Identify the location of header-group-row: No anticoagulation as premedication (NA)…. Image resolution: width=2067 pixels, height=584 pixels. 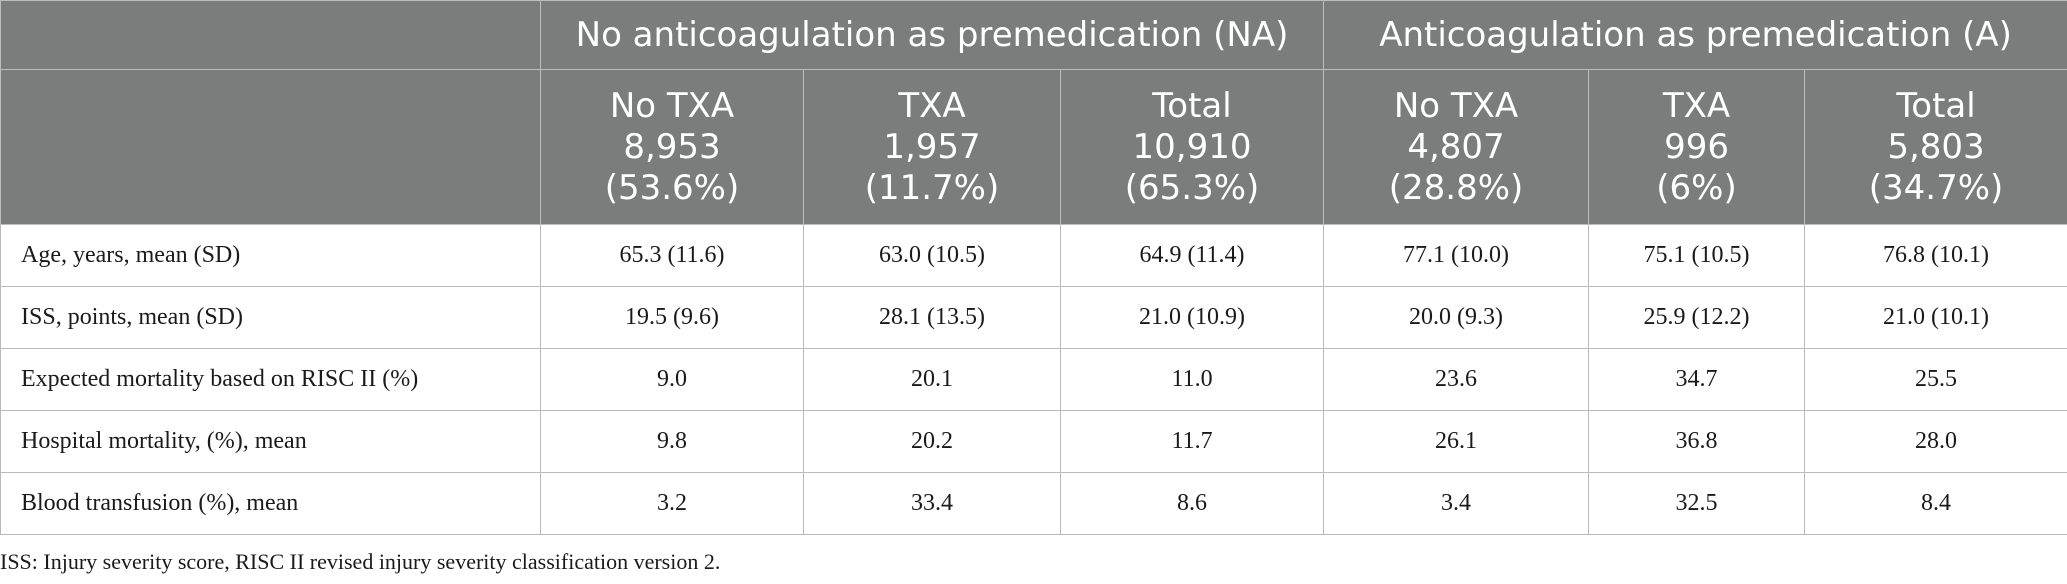
(1033, 35).